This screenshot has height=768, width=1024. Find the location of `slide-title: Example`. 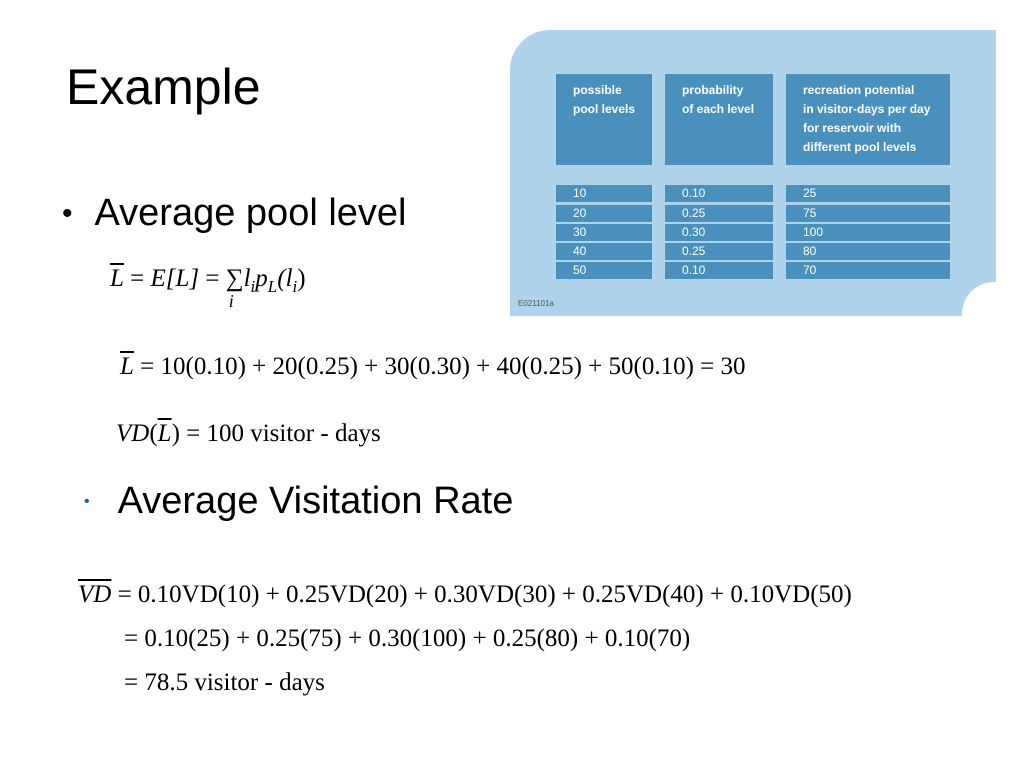

slide-title: Example is located at coordinates (163, 87).